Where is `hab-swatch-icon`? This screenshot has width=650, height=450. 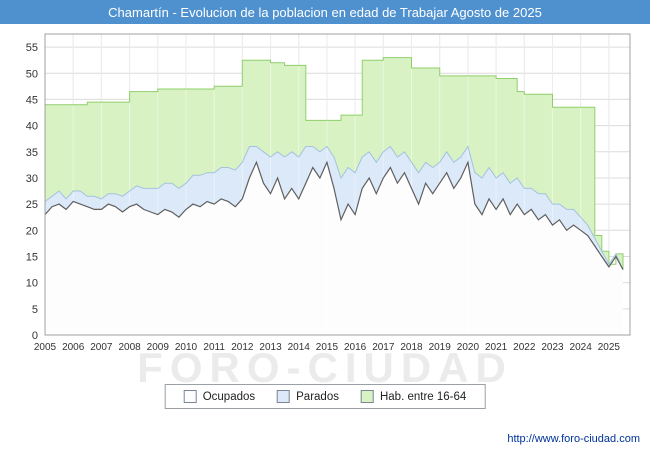 hab-swatch-icon is located at coordinates (367, 396).